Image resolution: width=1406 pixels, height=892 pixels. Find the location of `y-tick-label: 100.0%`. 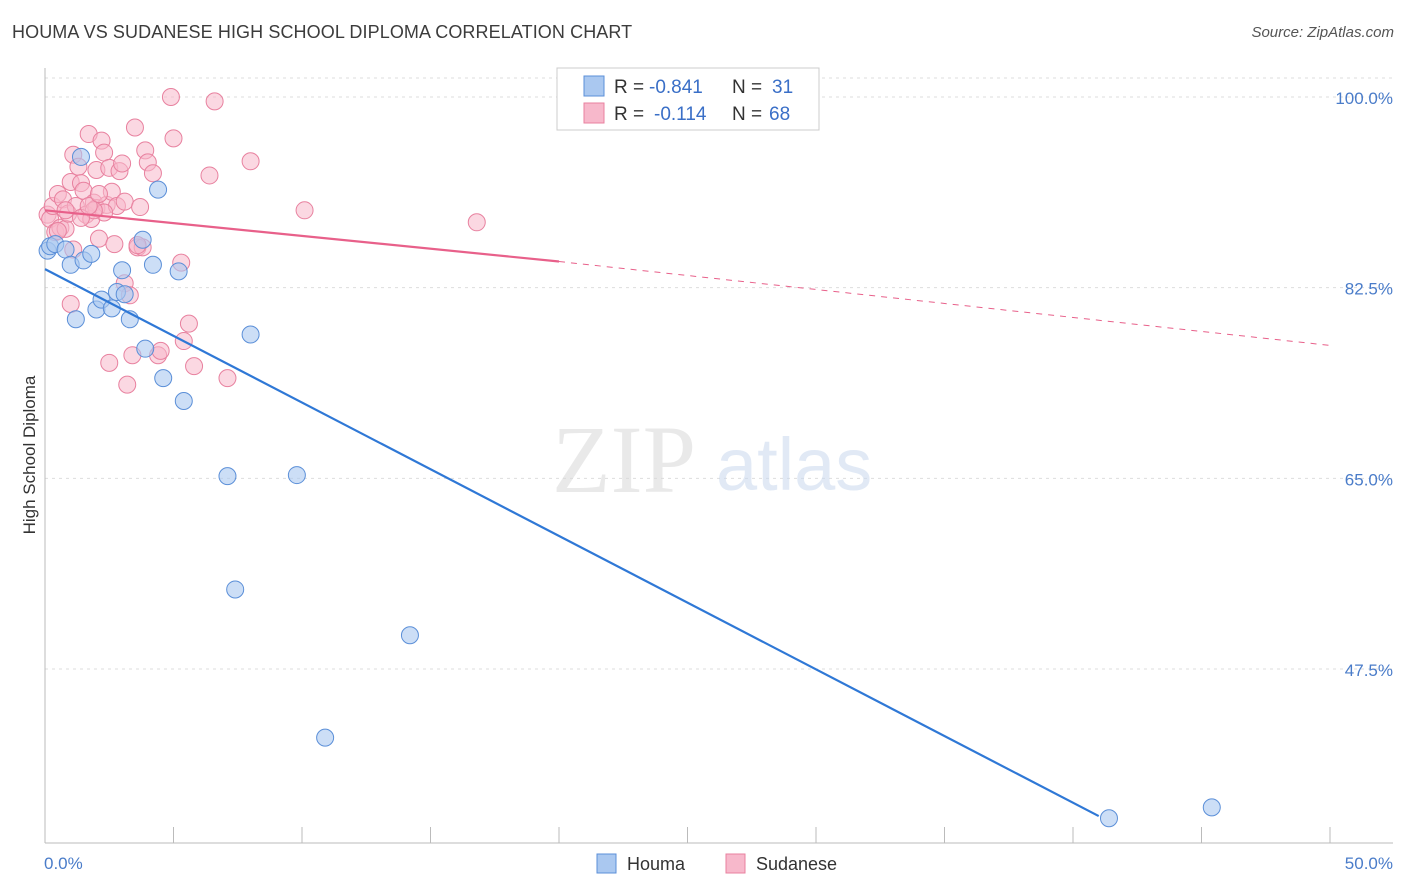

y-tick-label: 100.0% is located at coordinates (1364, 98).